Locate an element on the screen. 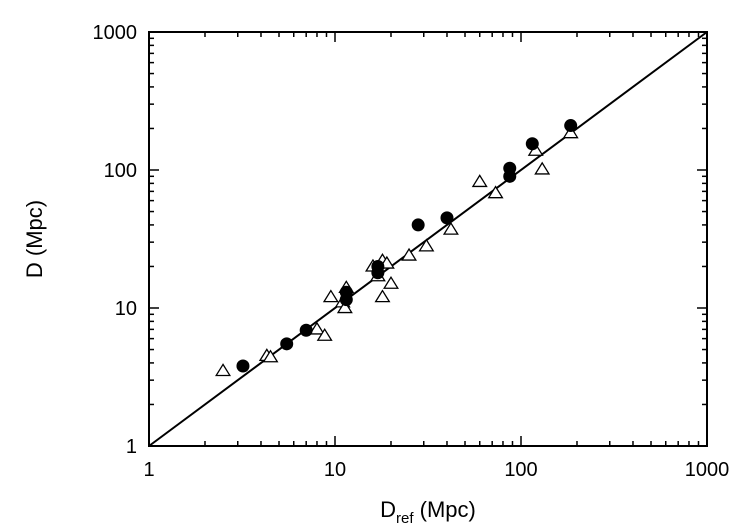 Image resolution: width=750 pixels, height=525 pixels. x-axis-label-unit: (Mpc) is located at coordinates (445, 509).